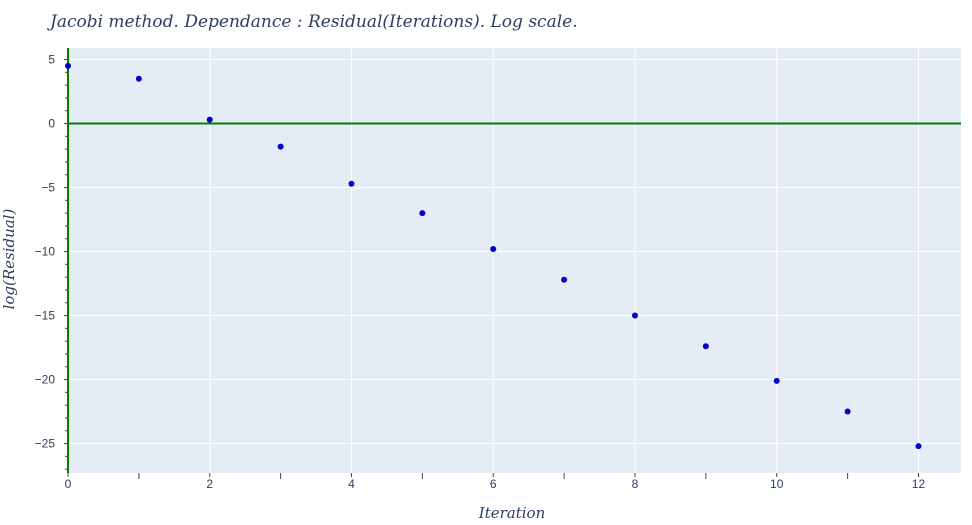 The width and height of the screenshot is (972, 525). I want to click on x-tick-label: 12, so click(919, 484).